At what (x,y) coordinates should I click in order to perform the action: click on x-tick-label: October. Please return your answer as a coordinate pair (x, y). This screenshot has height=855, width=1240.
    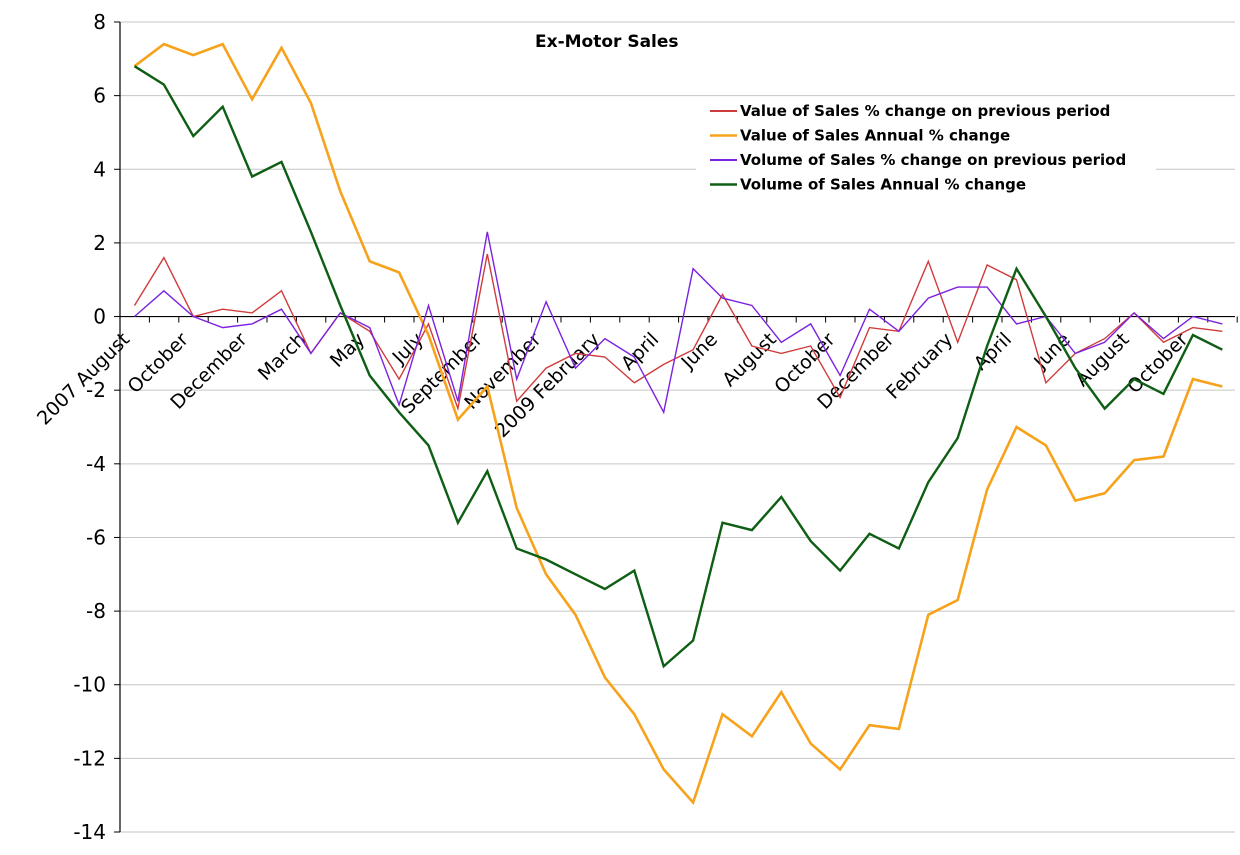
    Looking at the image, I should click on (1157, 362).